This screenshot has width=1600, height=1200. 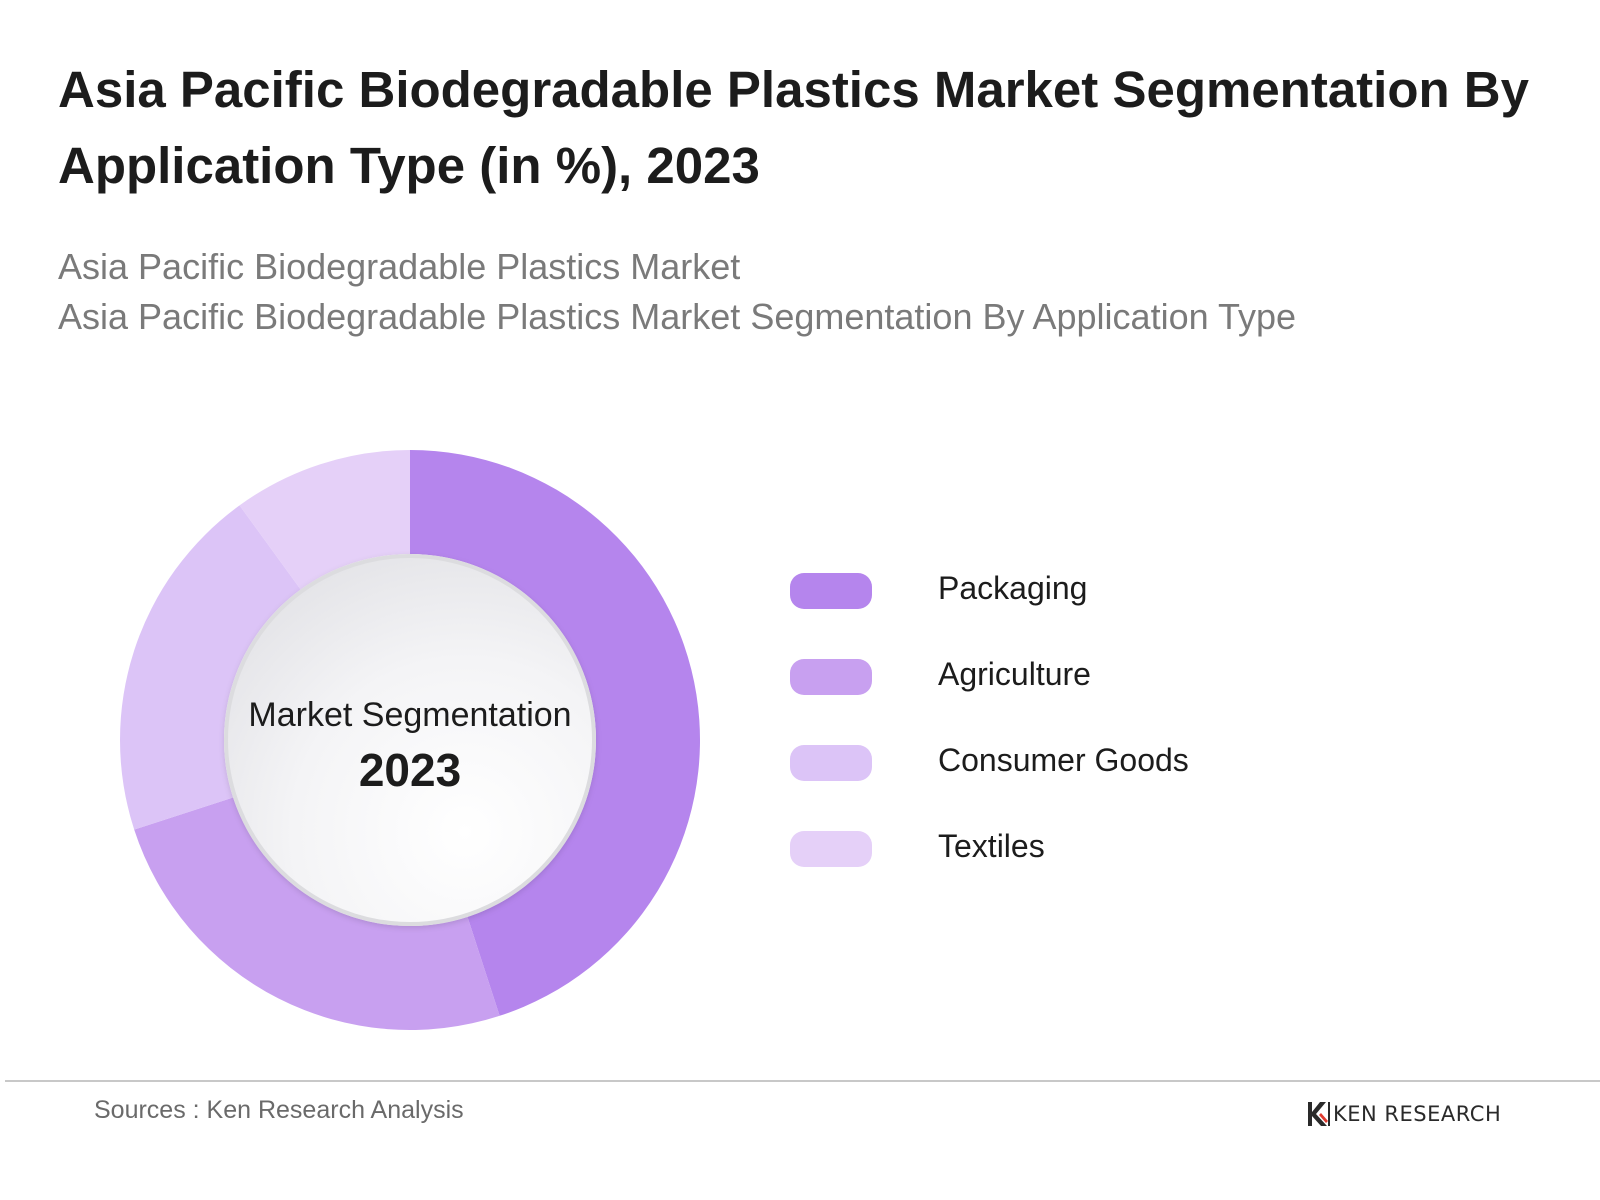 What do you see at coordinates (802, 1081) in the screenshot?
I see `footer-divider` at bounding box center [802, 1081].